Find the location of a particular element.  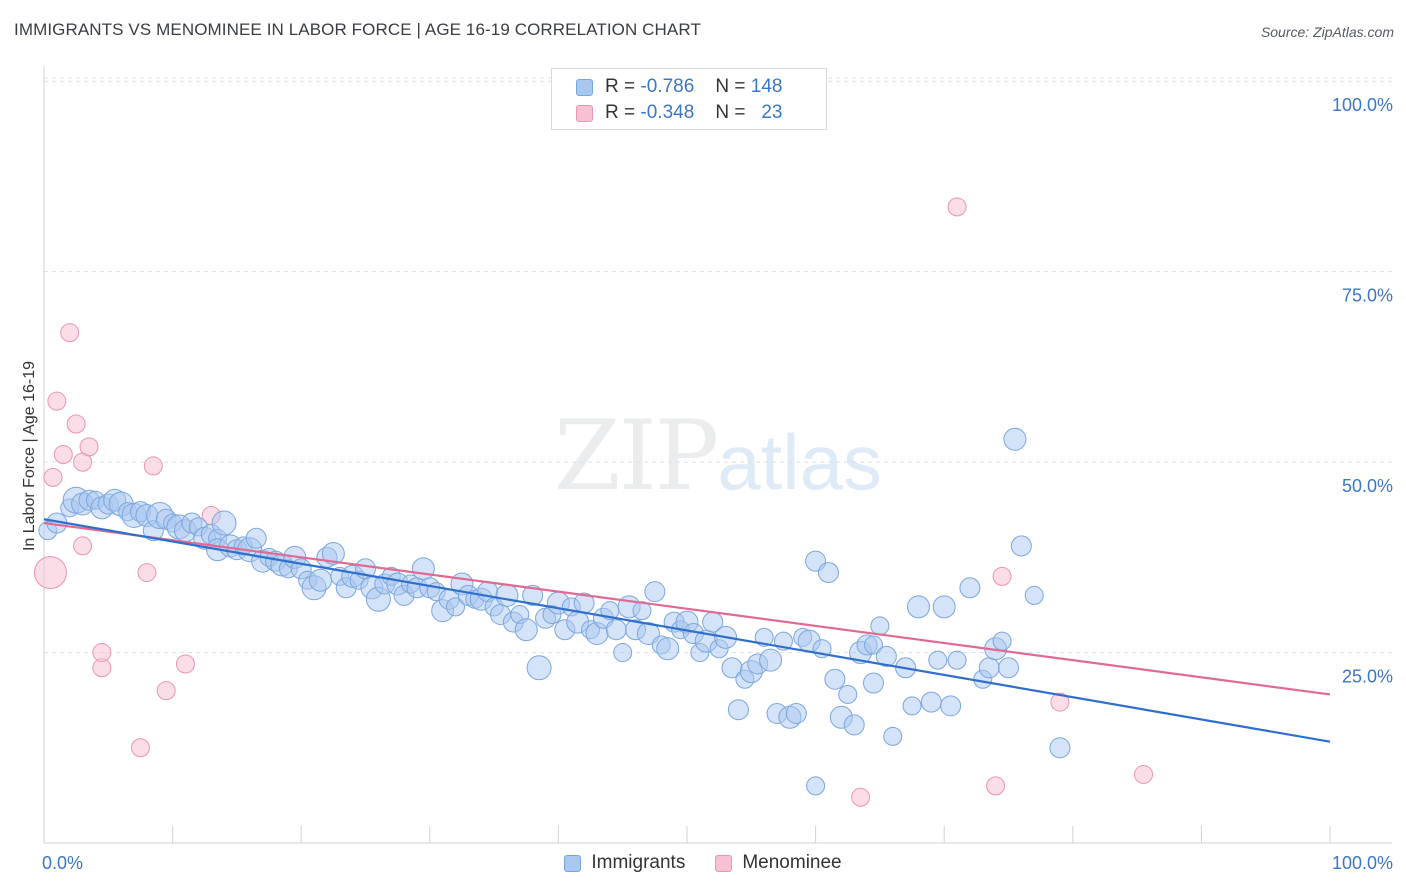

menominee-swatch is located at coordinates (584, 113).